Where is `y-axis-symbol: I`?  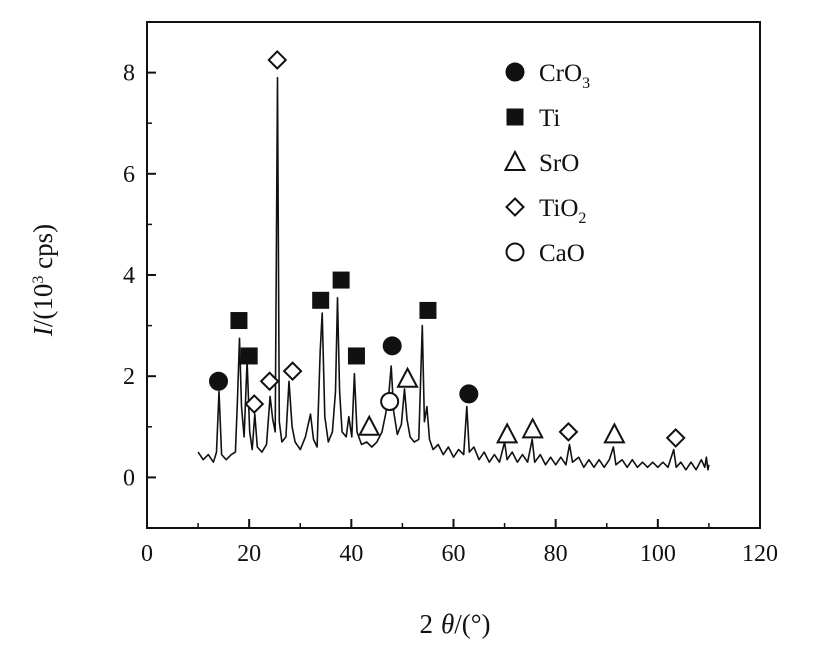
y-axis-symbol: I is located at coordinates (43, 331).